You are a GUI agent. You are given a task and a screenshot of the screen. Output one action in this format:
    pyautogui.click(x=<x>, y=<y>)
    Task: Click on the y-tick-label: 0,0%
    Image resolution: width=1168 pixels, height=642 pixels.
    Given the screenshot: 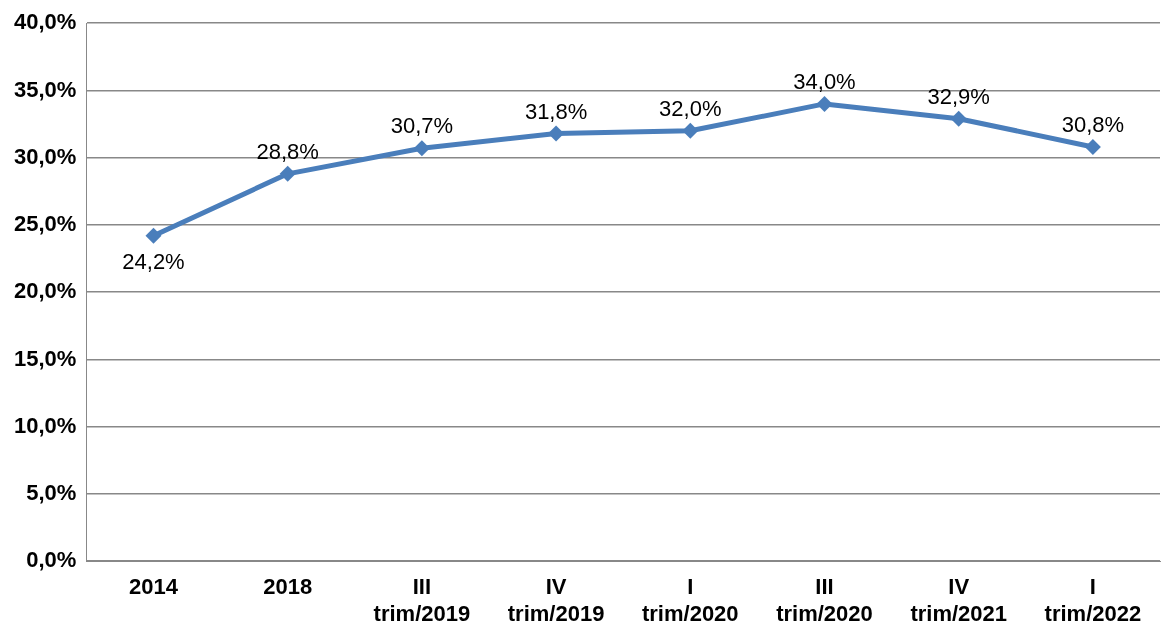 What is the action you would take?
    pyautogui.click(x=51, y=560)
    